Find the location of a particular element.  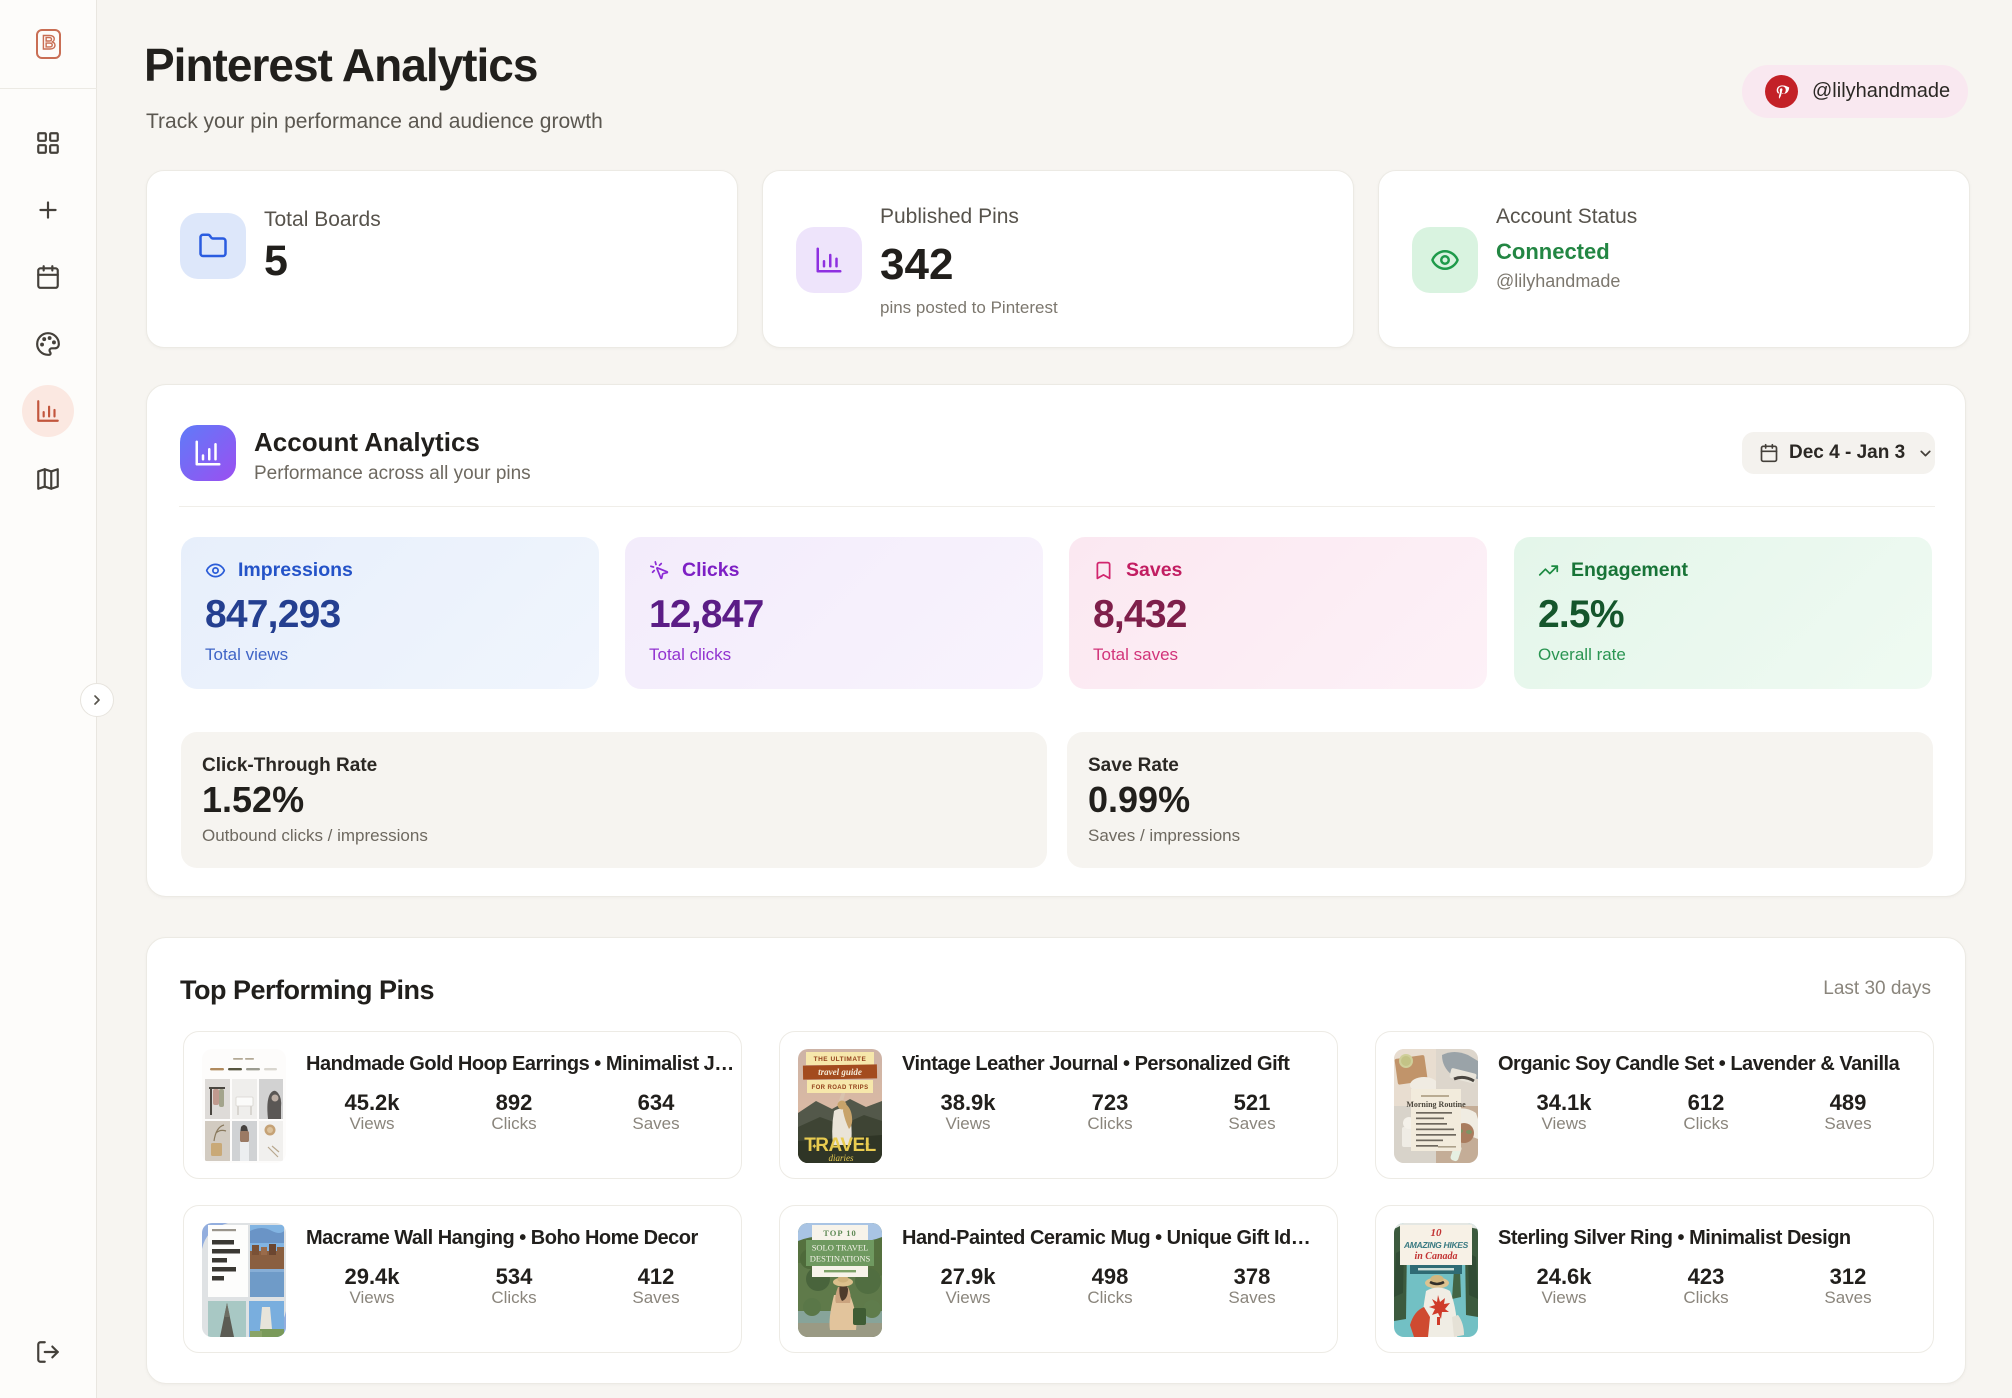

svg-text: travel guide is located at coordinates (840, 1072).